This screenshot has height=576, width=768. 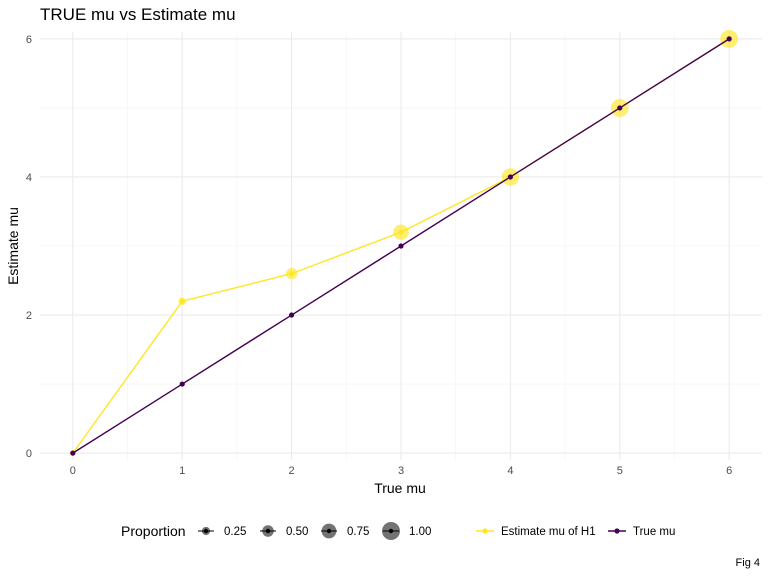 I want to click on size-legend-items: 0.25 0.50 0.75 1.00, so click(x=314, y=531).